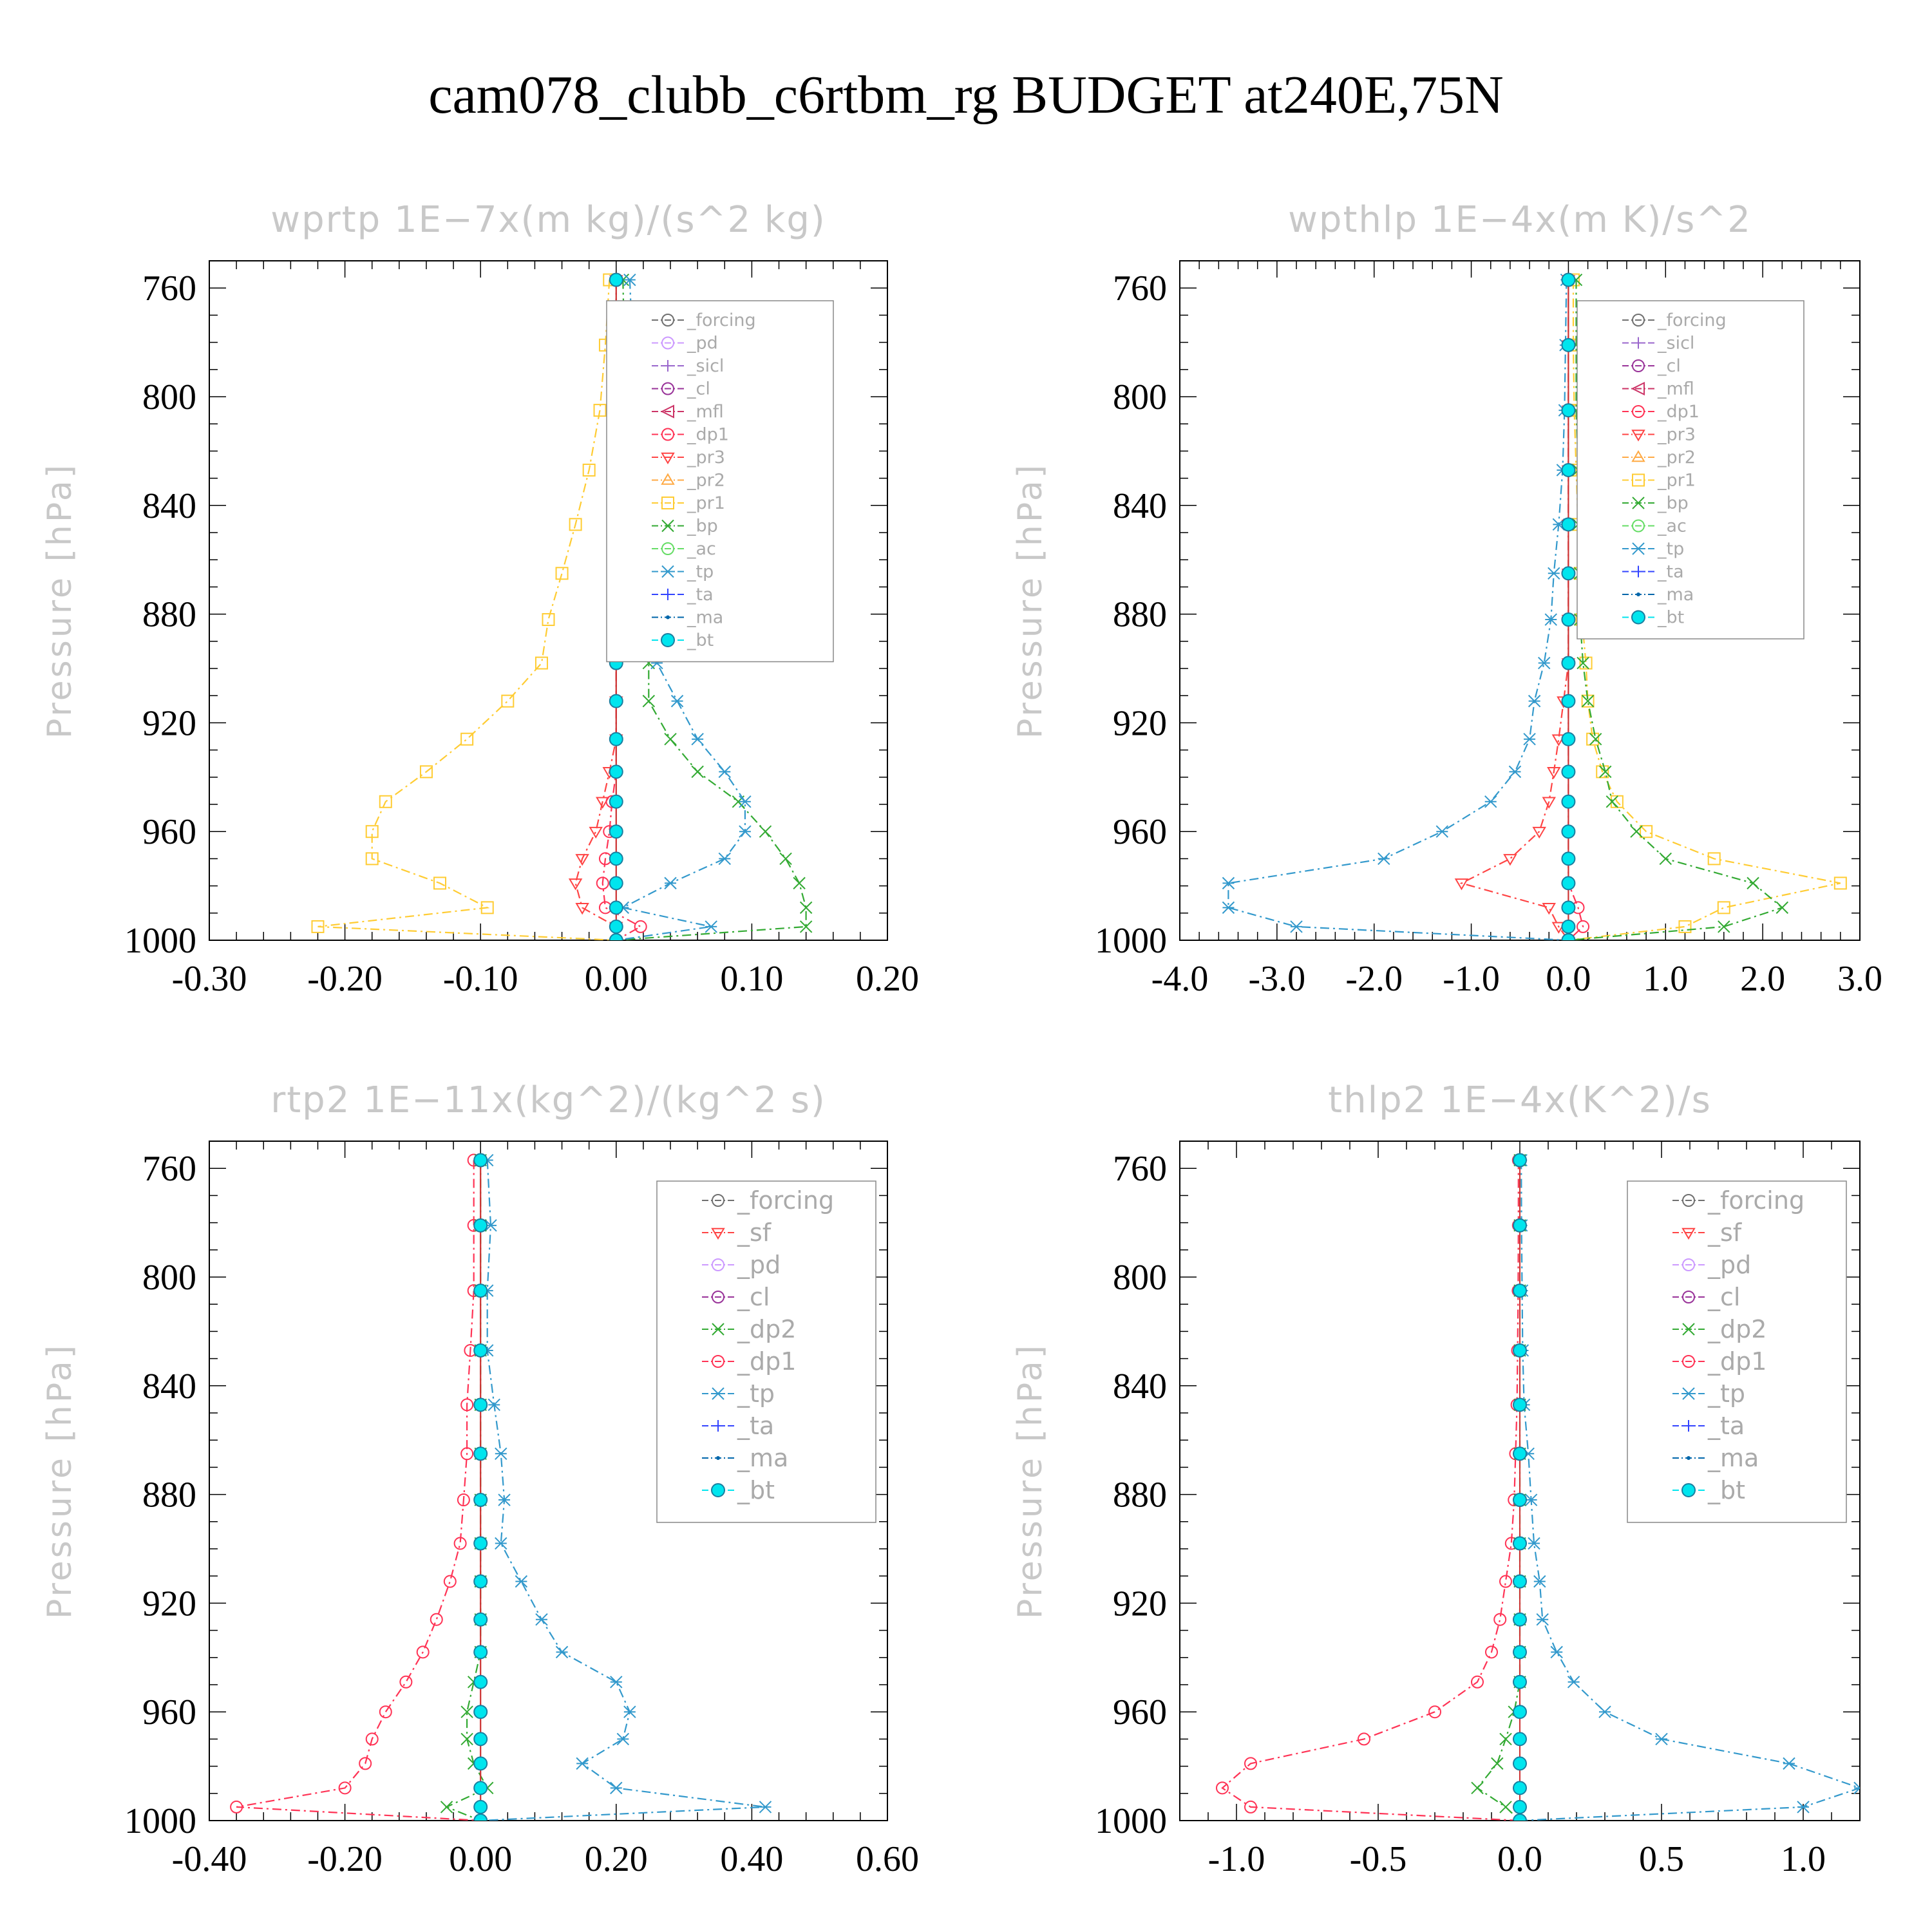 The height and width of the screenshot is (1932, 1932). Describe the element at coordinates (751, 1859) in the screenshot. I see `x-tick-label: 0.40` at that location.